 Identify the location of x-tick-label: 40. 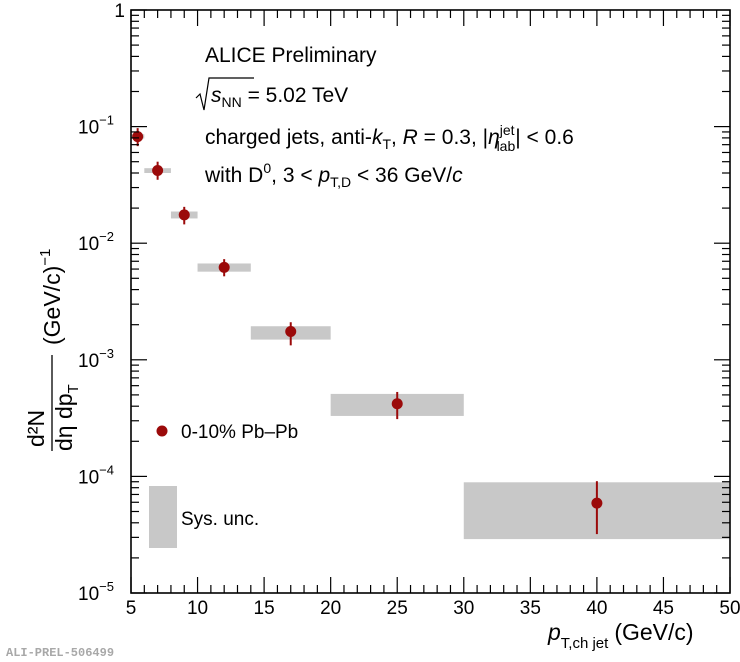
(596, 608).